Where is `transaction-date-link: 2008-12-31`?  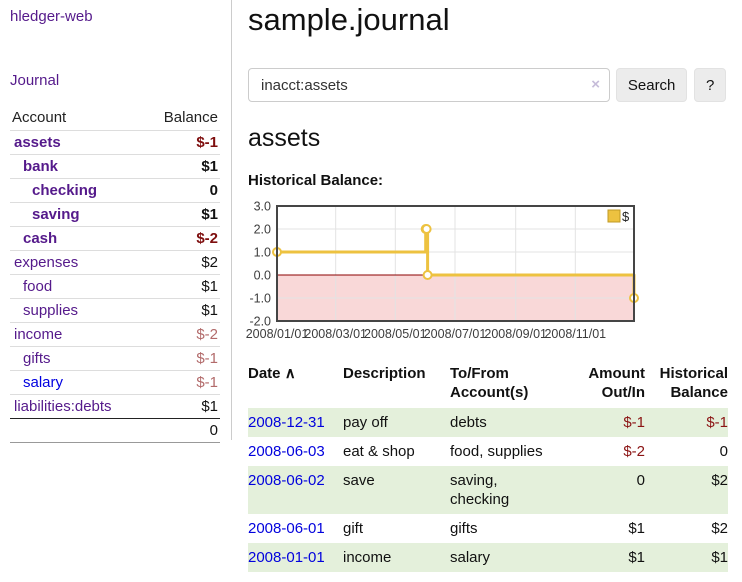 transaction-date-link: 2008-12-31 is located at coordinates (286, 422).